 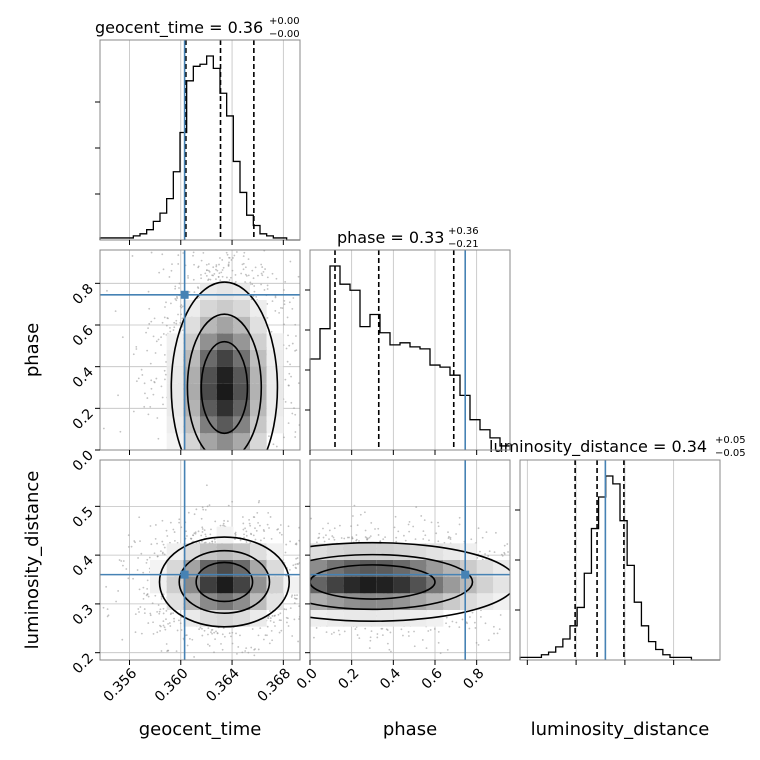 I want to click on title-phase: phase = 0.33, so click(x=390, y=237).